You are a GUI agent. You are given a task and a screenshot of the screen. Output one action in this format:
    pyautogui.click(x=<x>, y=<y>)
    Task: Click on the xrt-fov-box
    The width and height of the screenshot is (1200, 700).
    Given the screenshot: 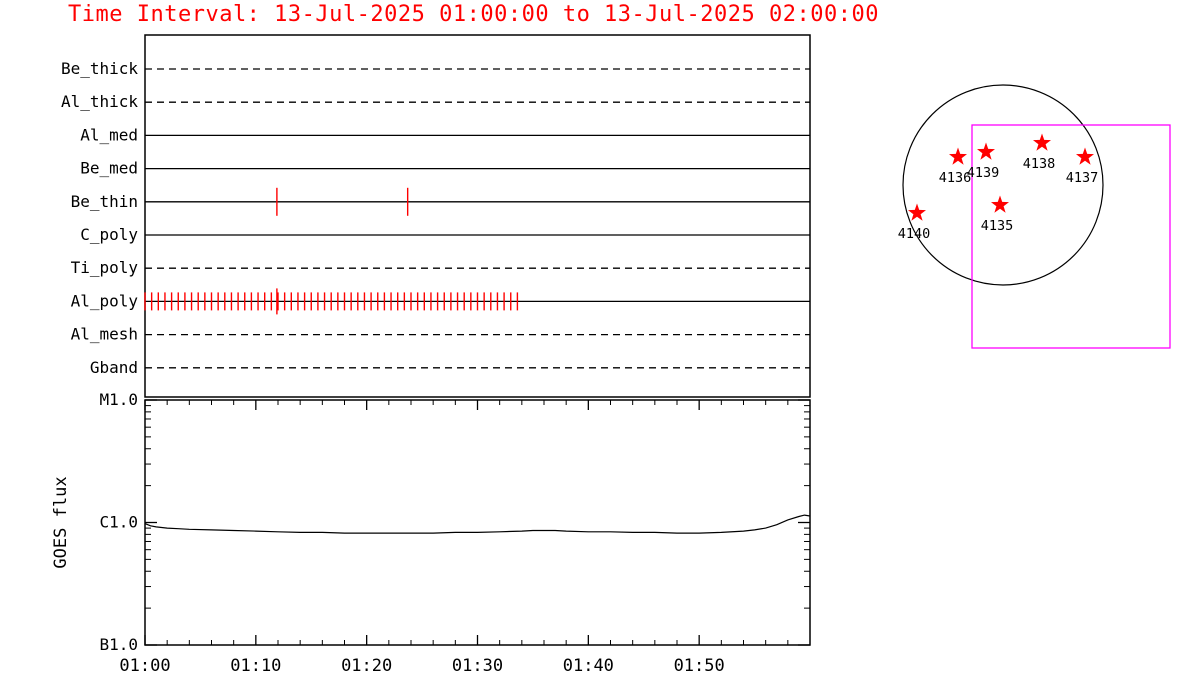 What is the action you would take?
    pyautogui.click(x=1071, y=236)
    